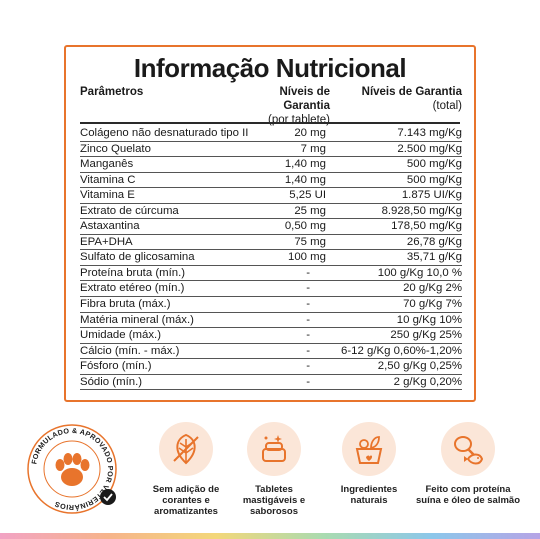 The height and width of the screenshot is (539, 540). Describe the element at coordinates (426, 226) in the screenshot. I see `row-total: 178,50 mg/Kg` at that location.